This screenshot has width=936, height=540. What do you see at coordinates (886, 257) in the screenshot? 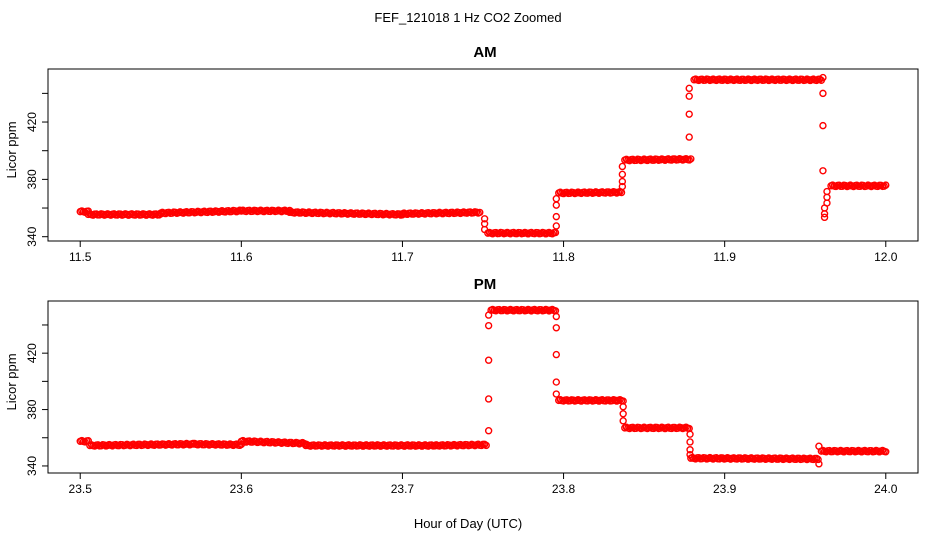
I see `am-x-tick-label: 12.0` at bounding box center [886, 257].